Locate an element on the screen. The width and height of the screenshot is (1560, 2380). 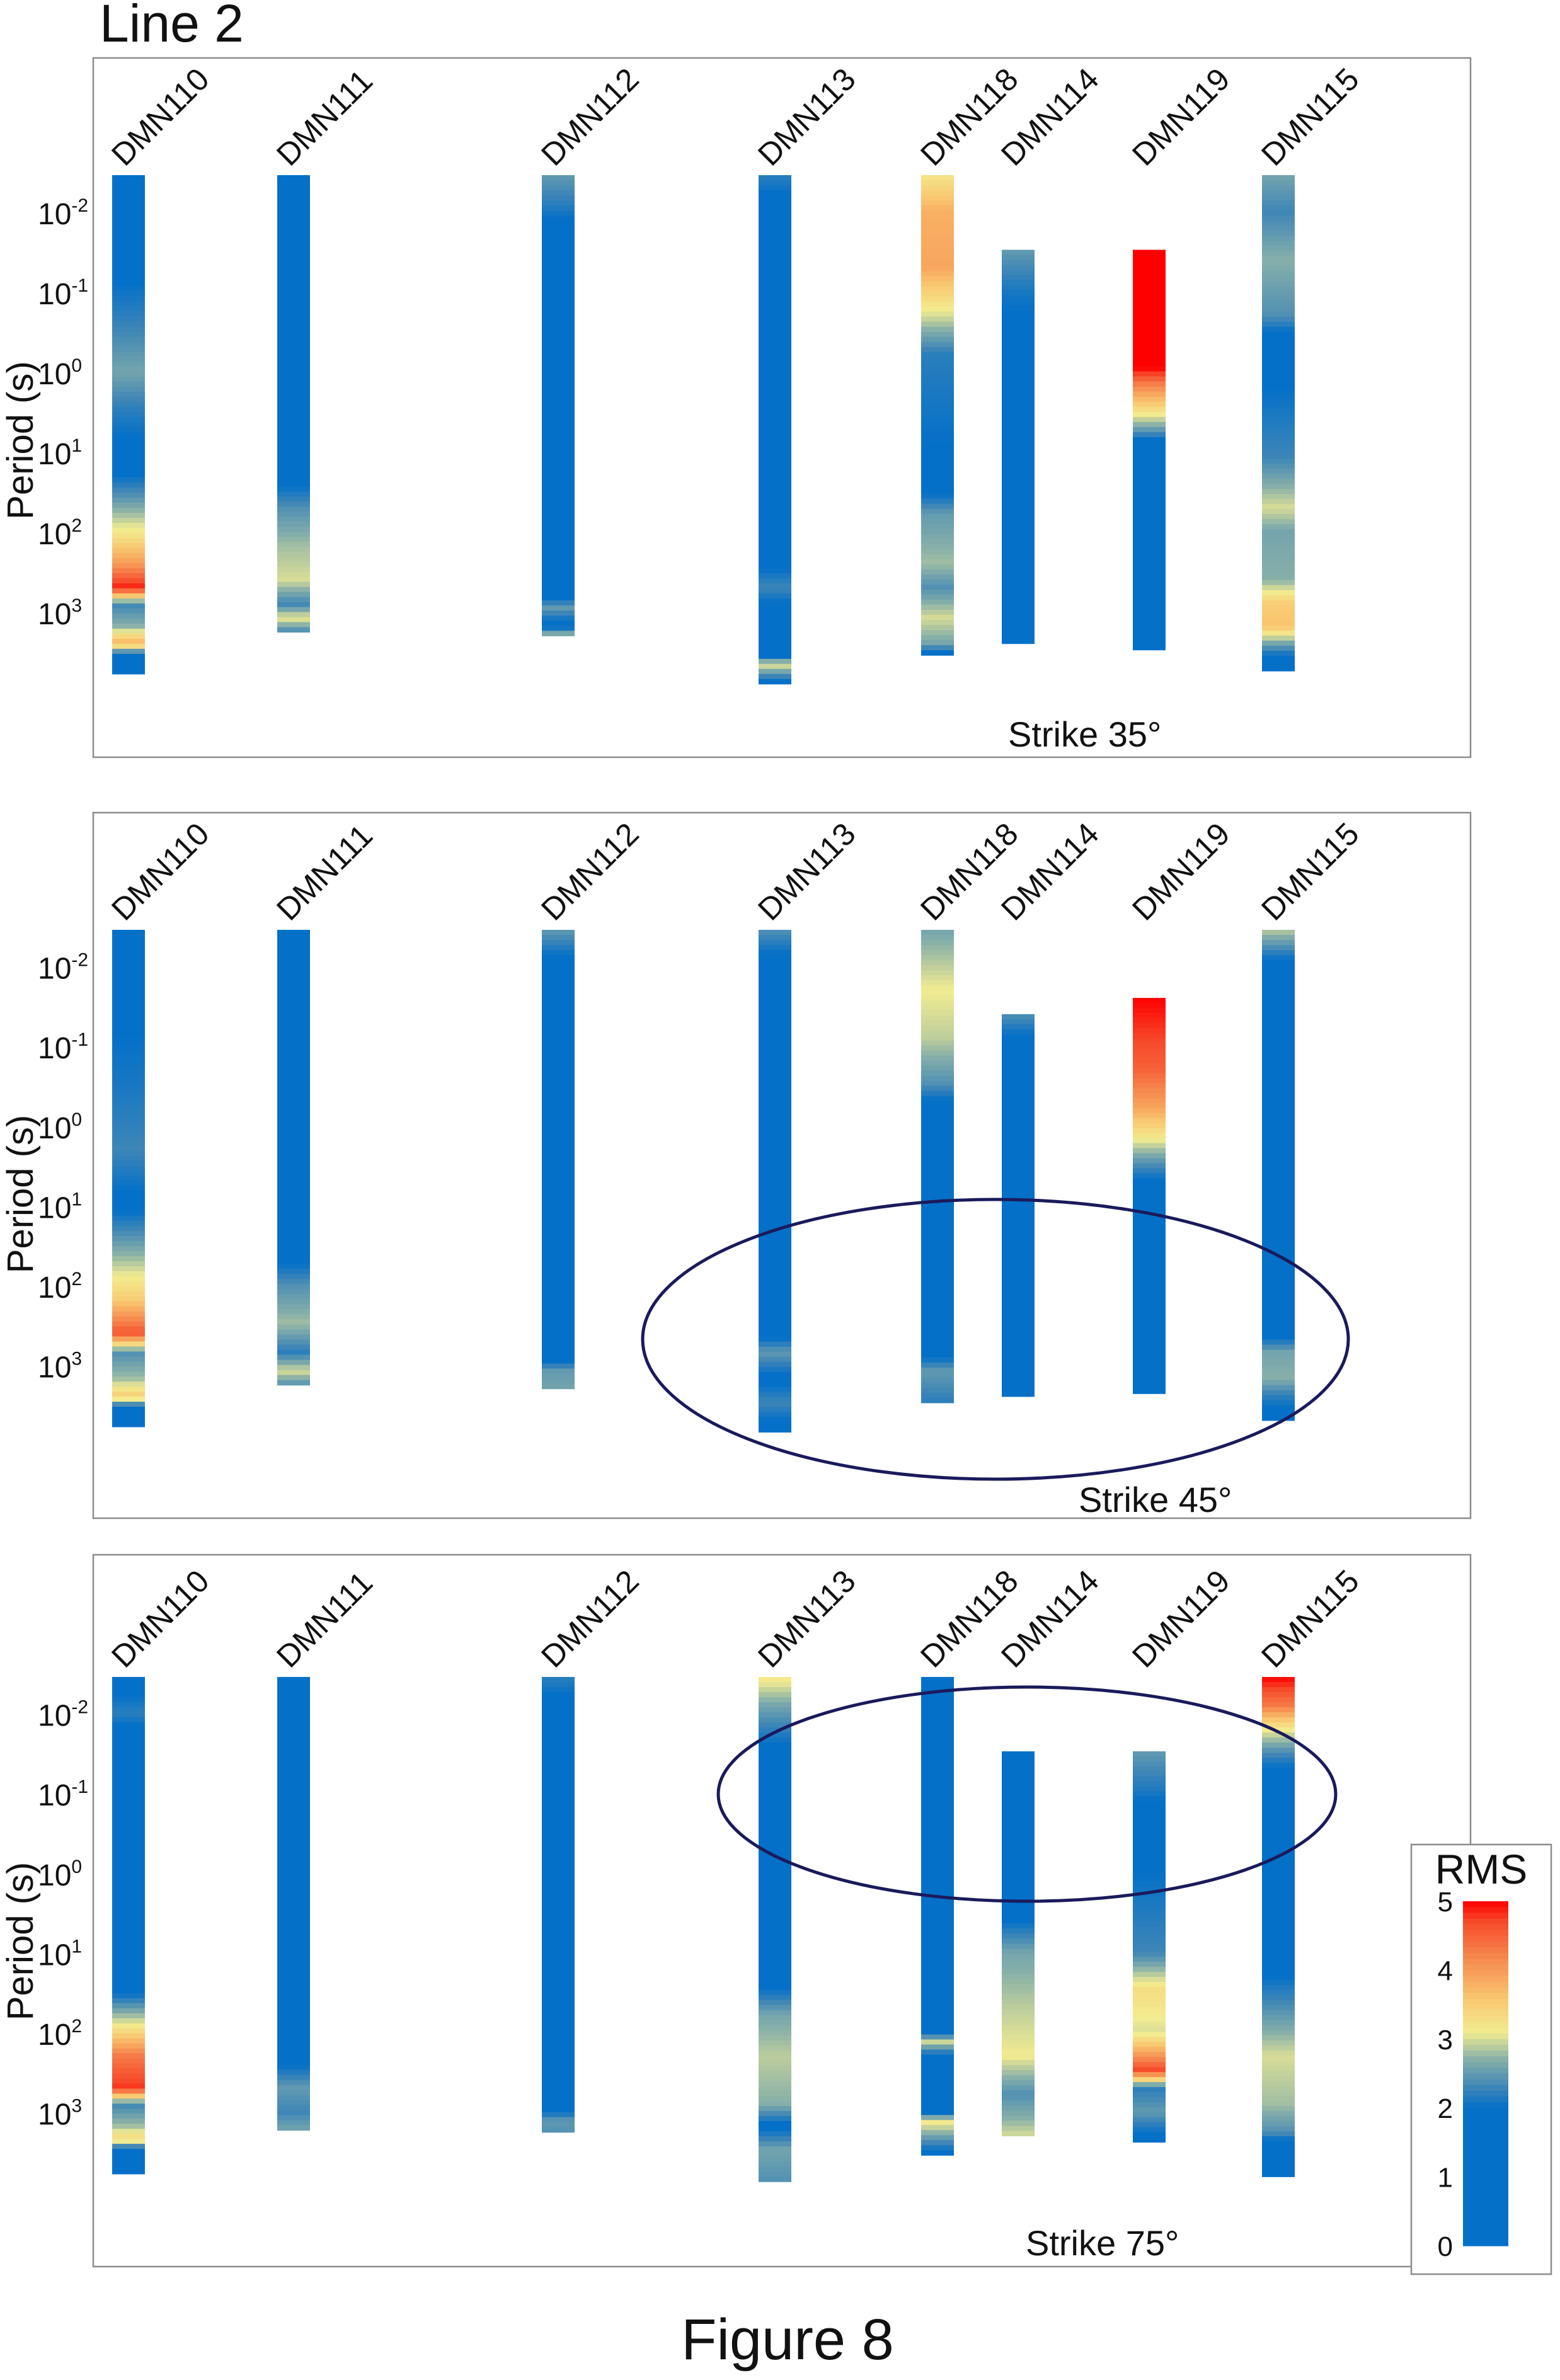
y-axis-label: Period (s) is located at coordinates (20, 1194).